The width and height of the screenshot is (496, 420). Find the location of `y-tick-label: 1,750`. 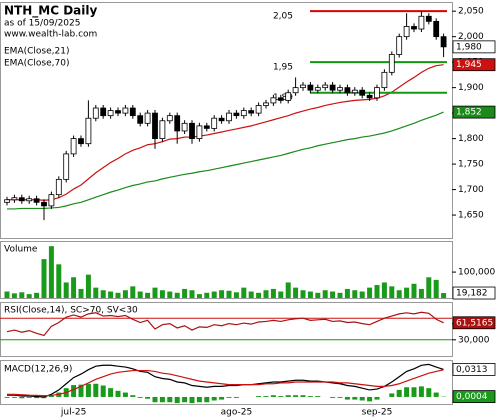

y-tick-label: 1,750 is located at coordinates (471, 165).